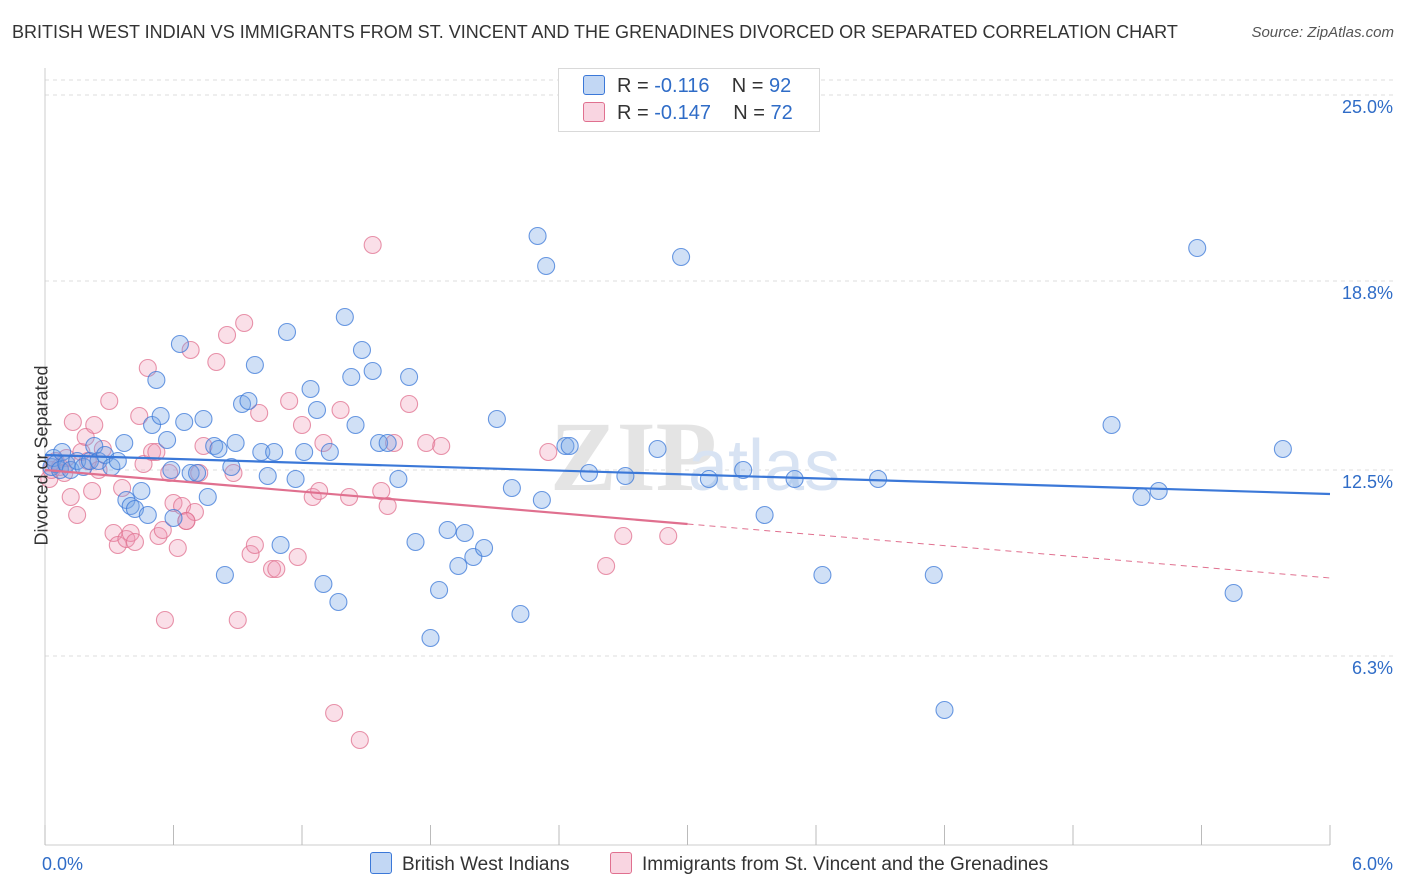 This screenshot has height=892, width=1406. What do you see at coordinates (747, 86) in the screenshot?
I see `legend-n-label-blue: N =` at bounding box center [747, 86].